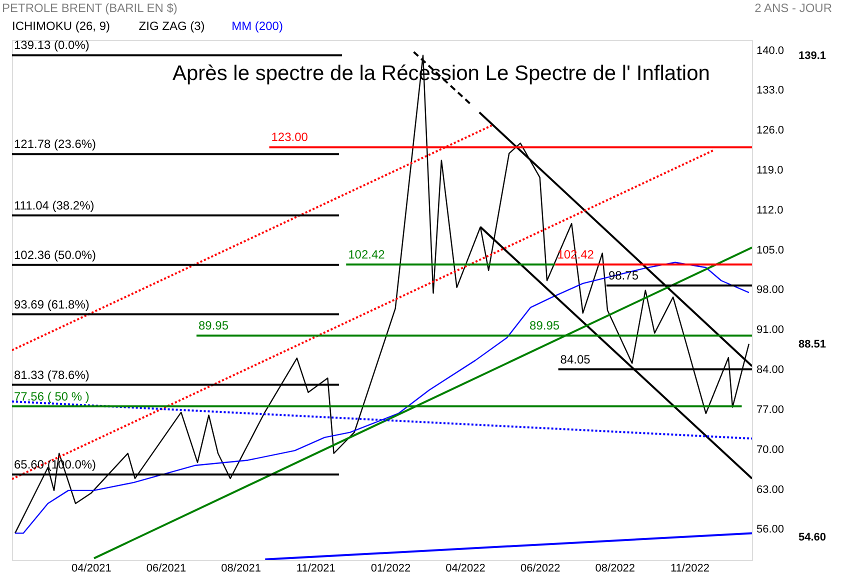  Describe the element at coordinates (55, 255) in the screenshot. I see `series-label: 102.36 (50.0%)` at that location.